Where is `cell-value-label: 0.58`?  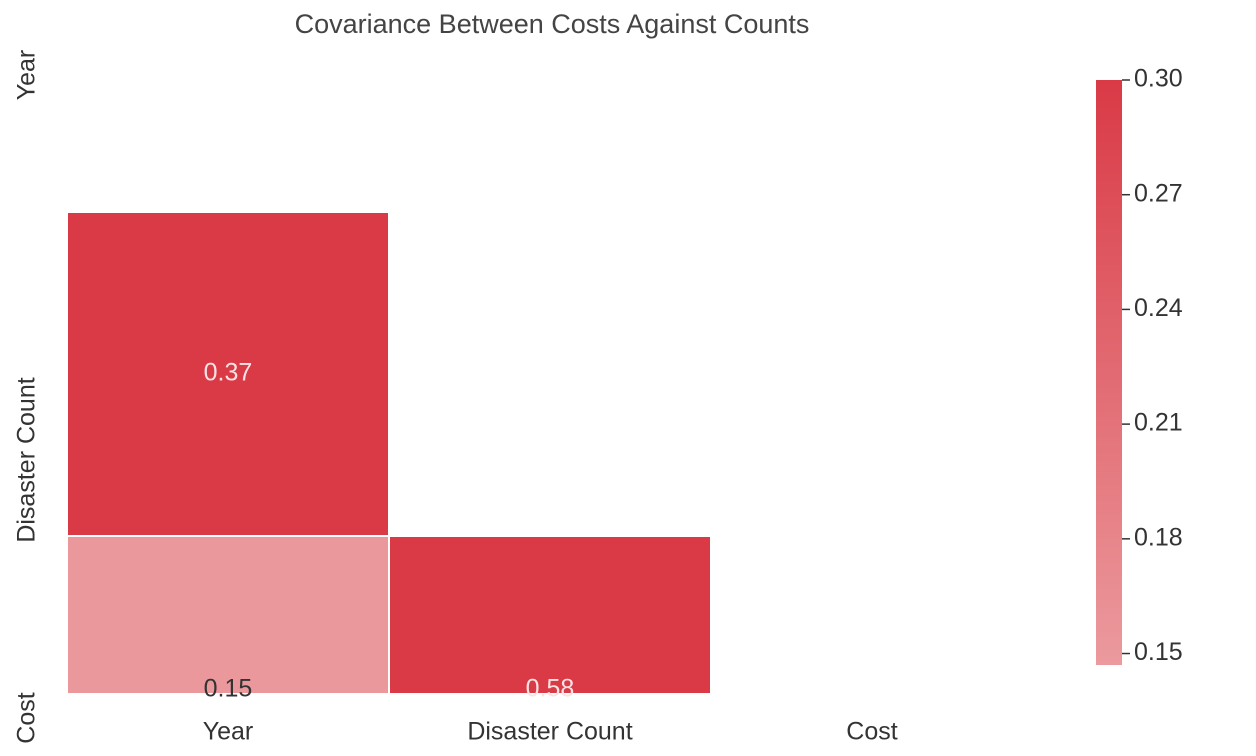
cell-value-label: 0.58 is located at coordinates (550, 689).